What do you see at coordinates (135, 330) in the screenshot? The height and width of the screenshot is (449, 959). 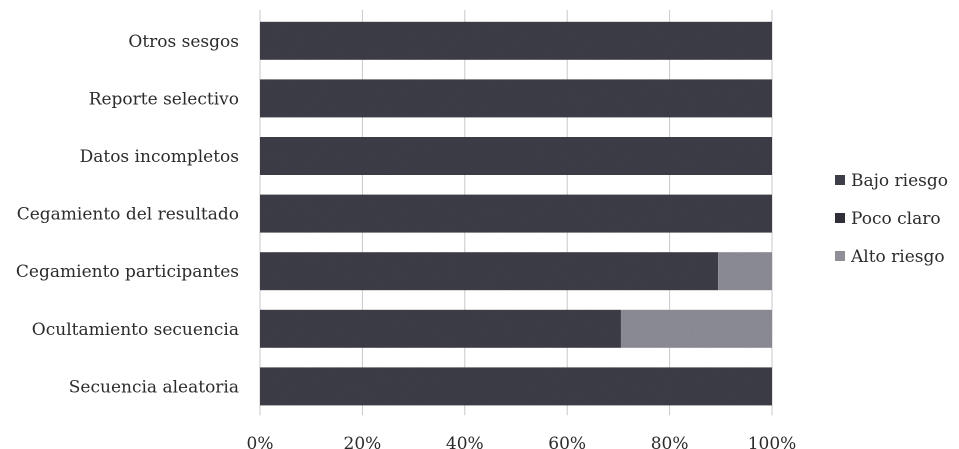 I see `category-label: Ocultamiento secuencia` at bounding box center [135, 330].